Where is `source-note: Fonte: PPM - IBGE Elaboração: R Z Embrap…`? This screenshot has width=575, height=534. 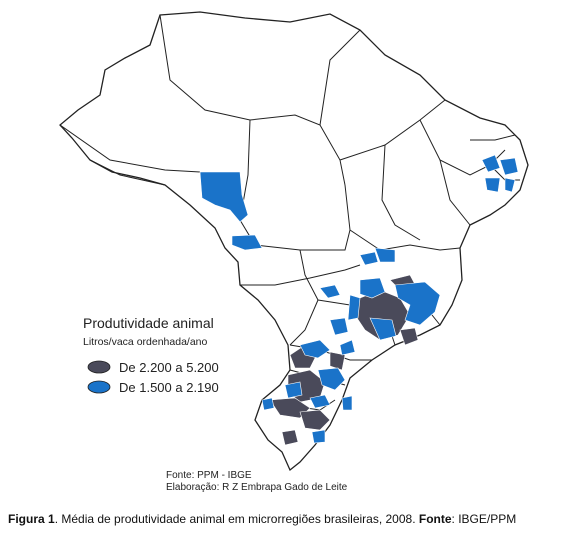
source-note: Fonte: PPM - IBGE Elaboração: R Z Embrap… is located at coordinates (257, 481).